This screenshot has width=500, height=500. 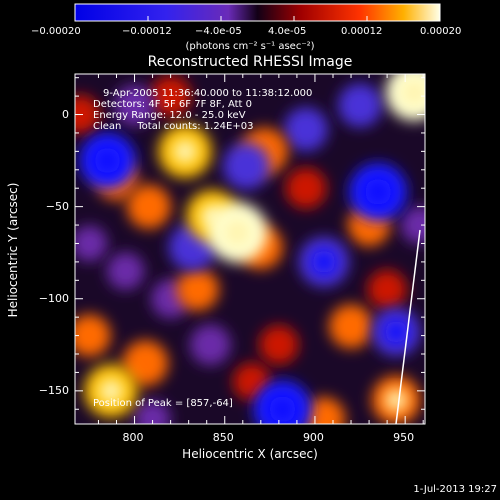 I want to click on solar-limb-line, so click(x=408, y=327).